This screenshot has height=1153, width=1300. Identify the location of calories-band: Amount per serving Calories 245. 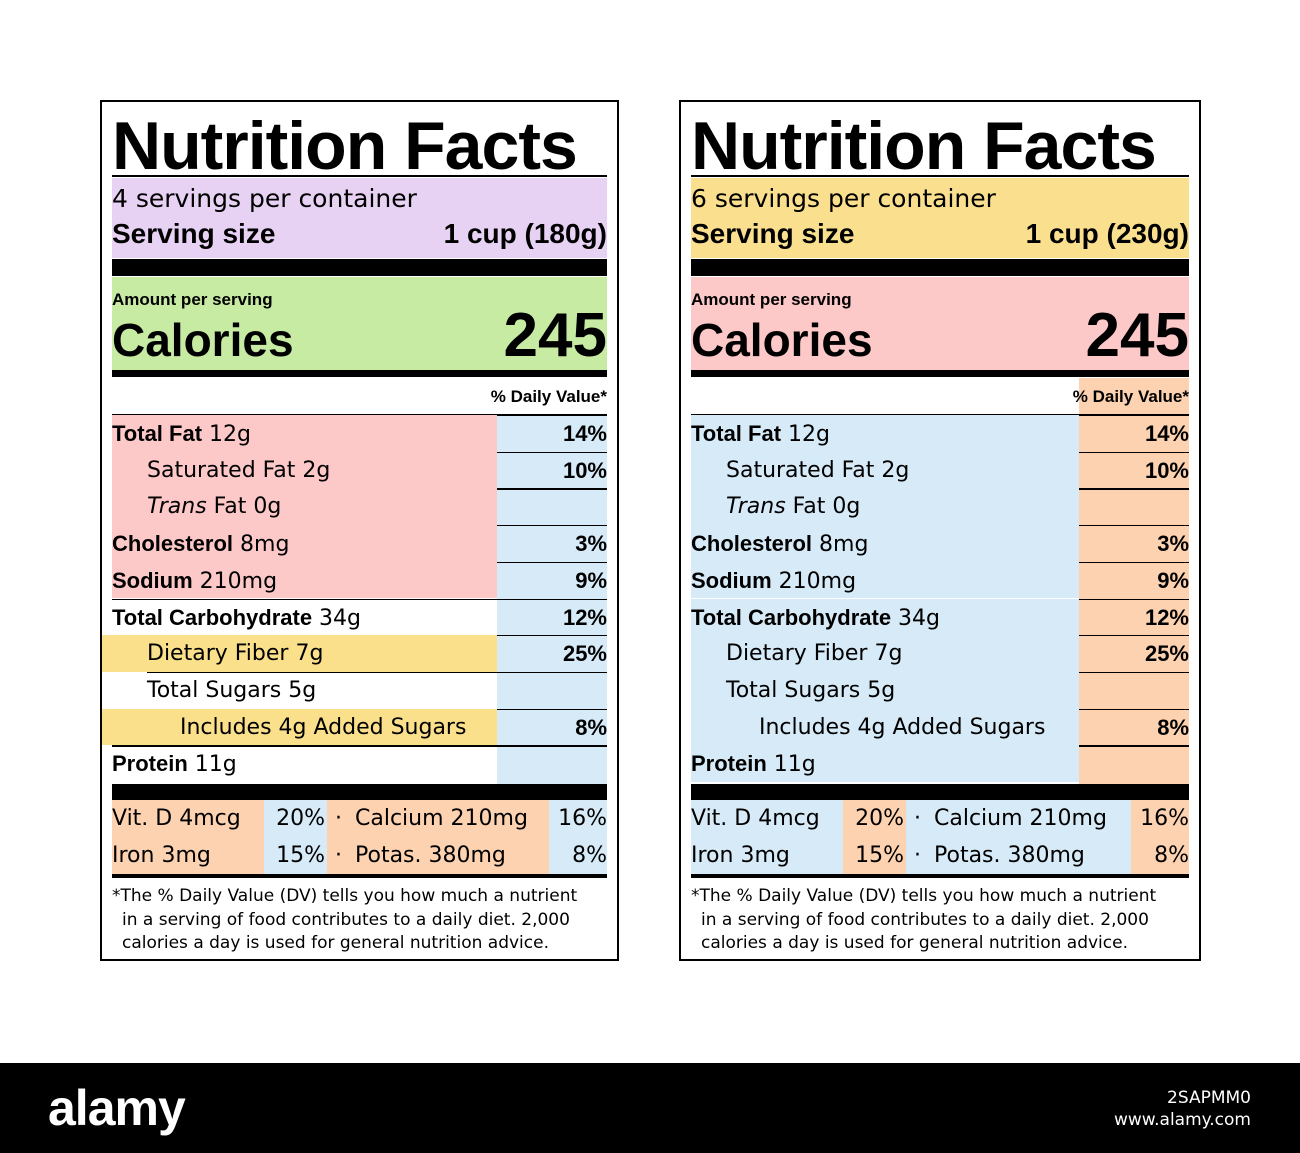
(940, 323).